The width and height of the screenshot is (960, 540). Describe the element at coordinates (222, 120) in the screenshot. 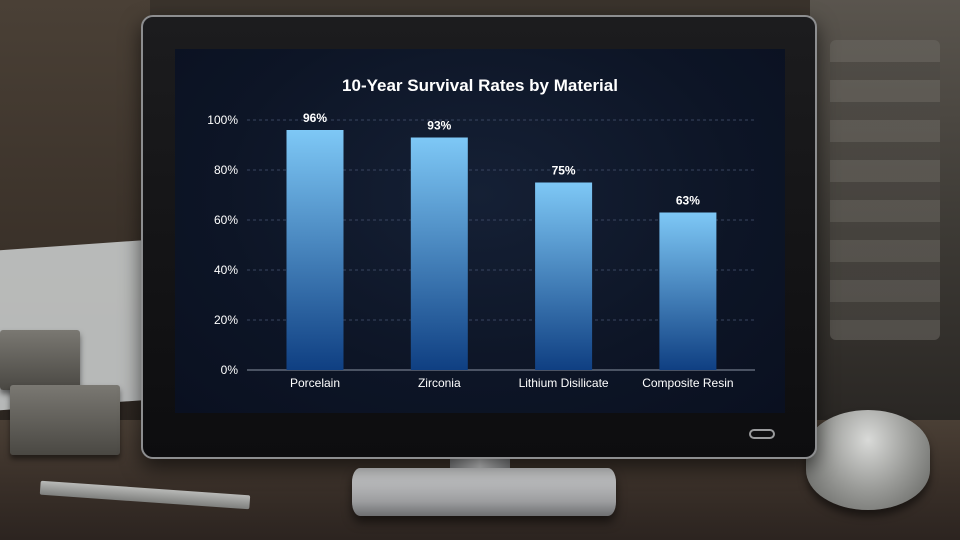

I see `y-tick-label: 100%` at that location.